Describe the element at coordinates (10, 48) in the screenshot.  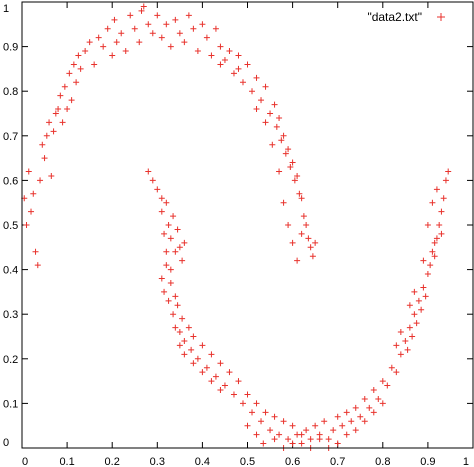
I see `y-tick-label: 0.9` at that location.